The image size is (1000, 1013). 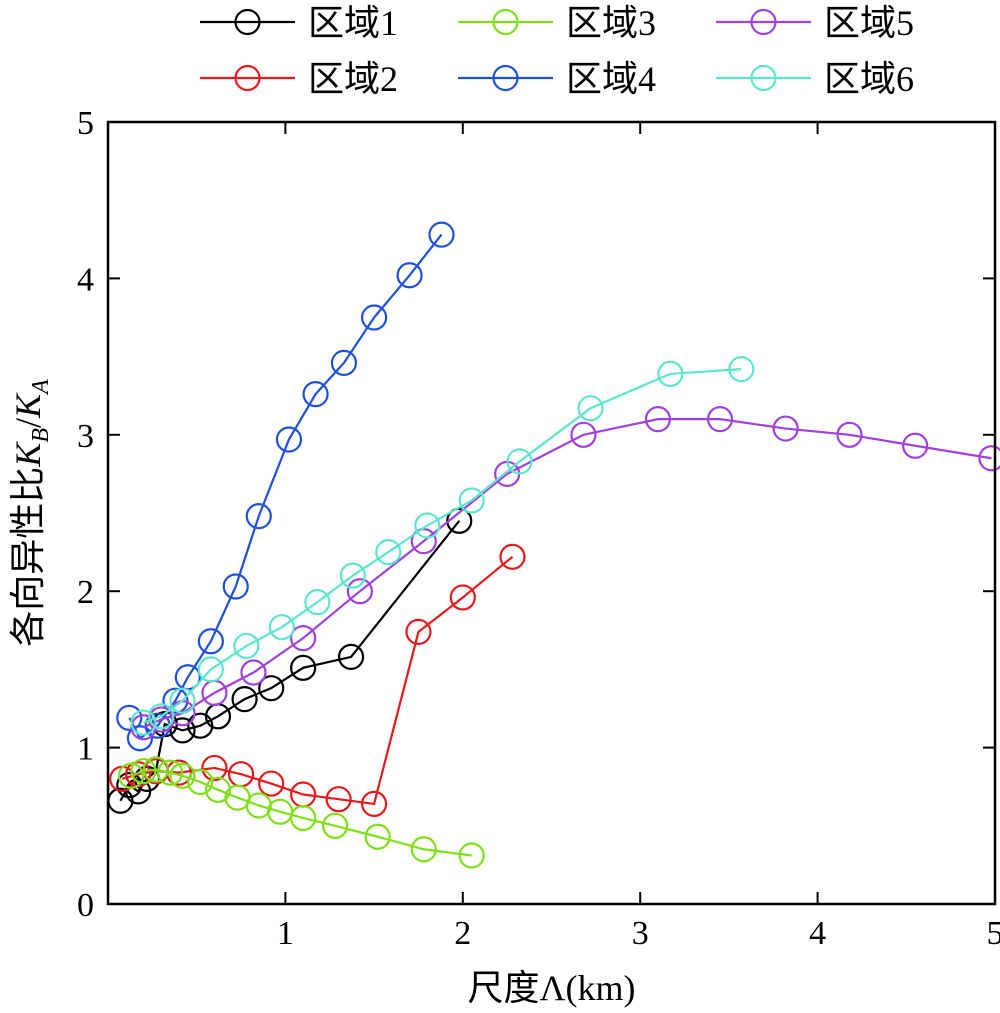 What do you see at coordinates (299, 79) in the screenshot?
I see `legend-item: 区域2` at bounding box center [299, 79].